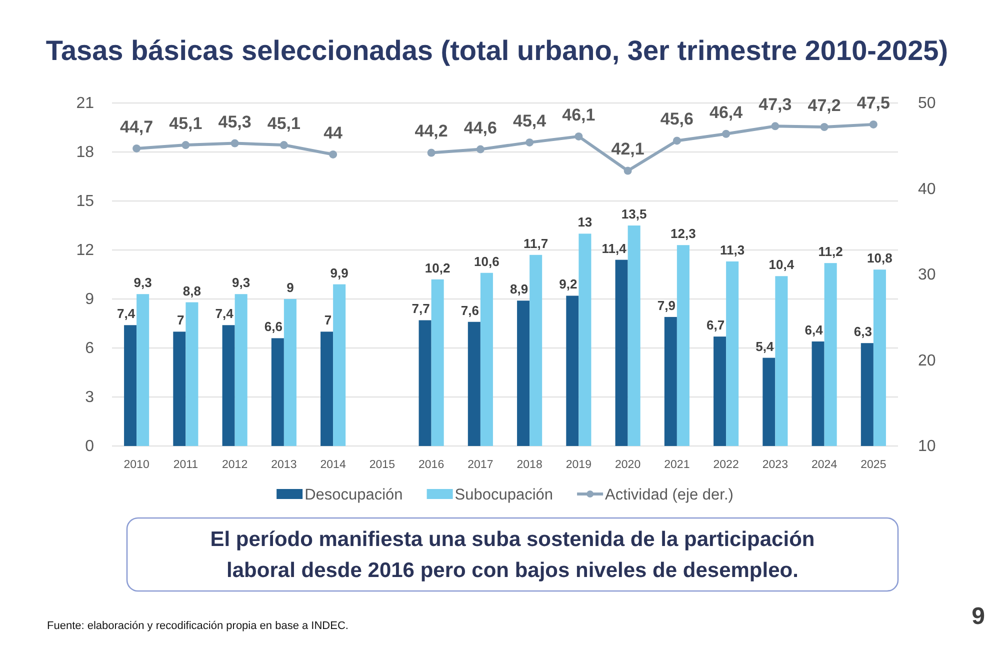 This screenshot has width=1000, height=645. Describe the element at coordinates (328, 320) in the screenshot. I see `data-label: 7` at that location.